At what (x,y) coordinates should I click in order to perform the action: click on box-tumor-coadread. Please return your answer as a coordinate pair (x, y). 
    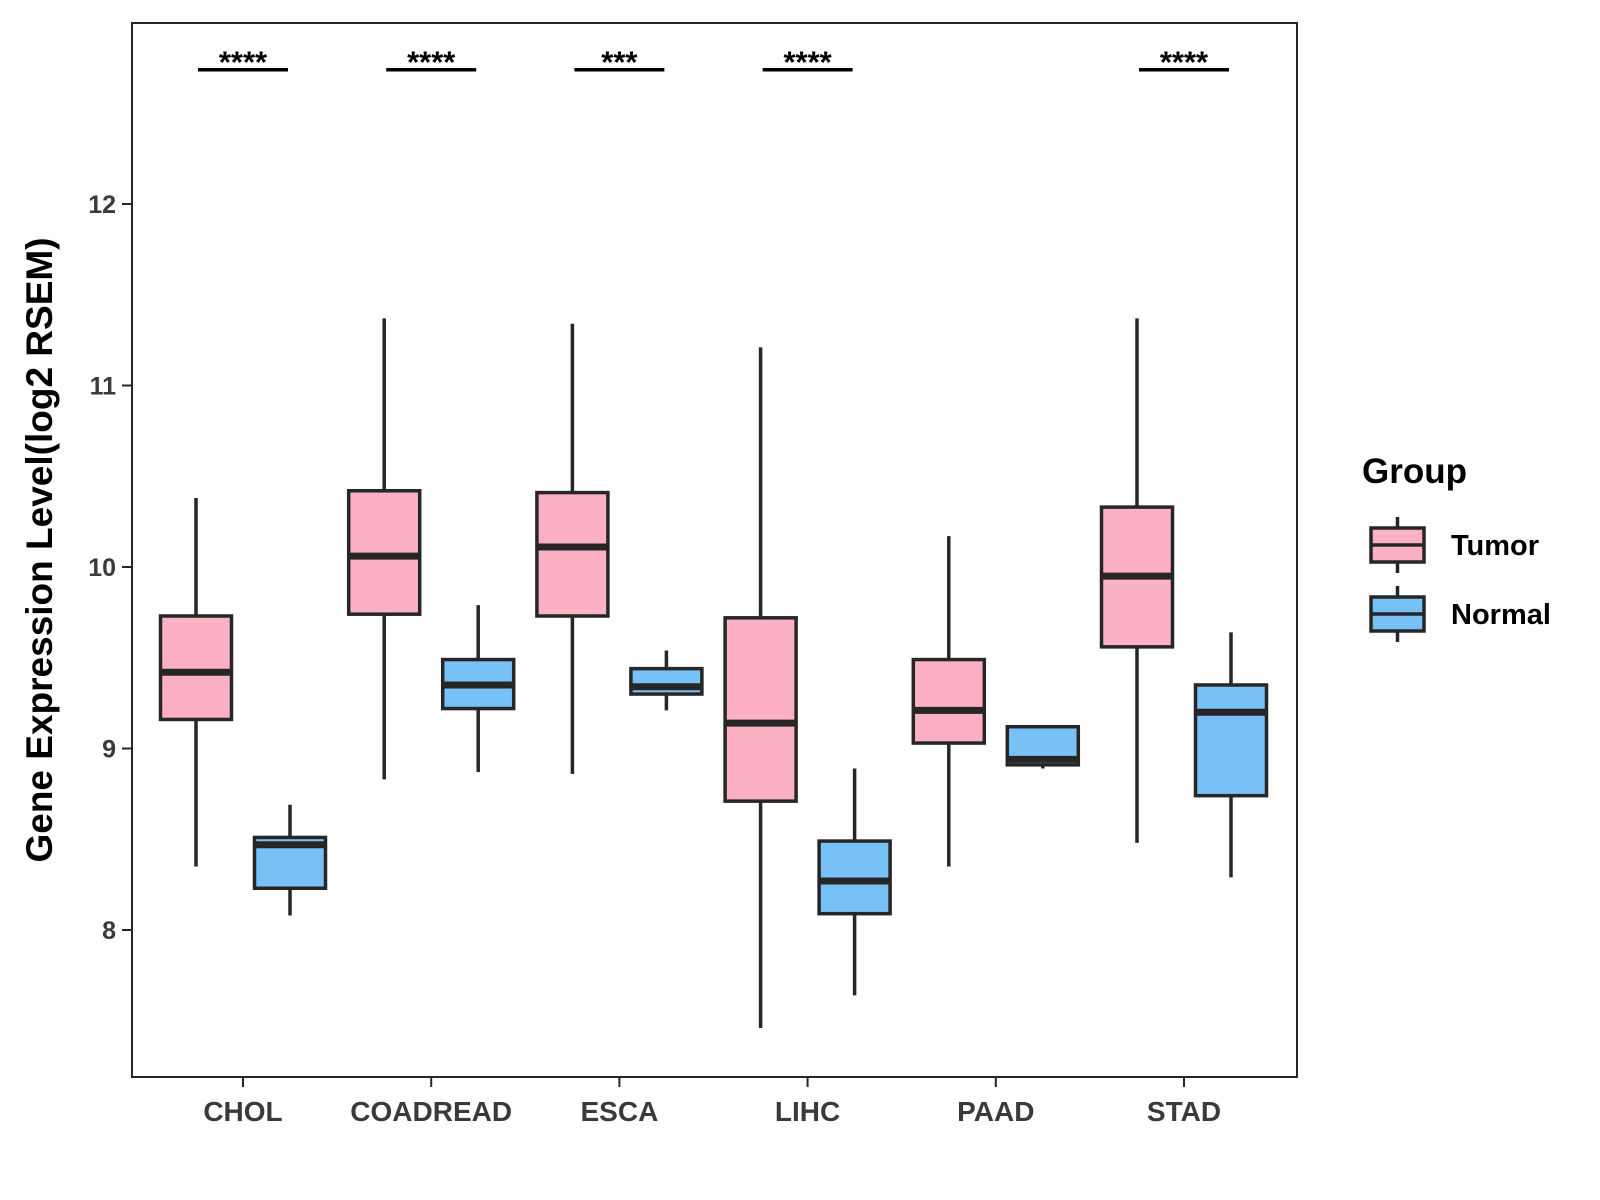
    Looking at the image, I should click on (384, 549).